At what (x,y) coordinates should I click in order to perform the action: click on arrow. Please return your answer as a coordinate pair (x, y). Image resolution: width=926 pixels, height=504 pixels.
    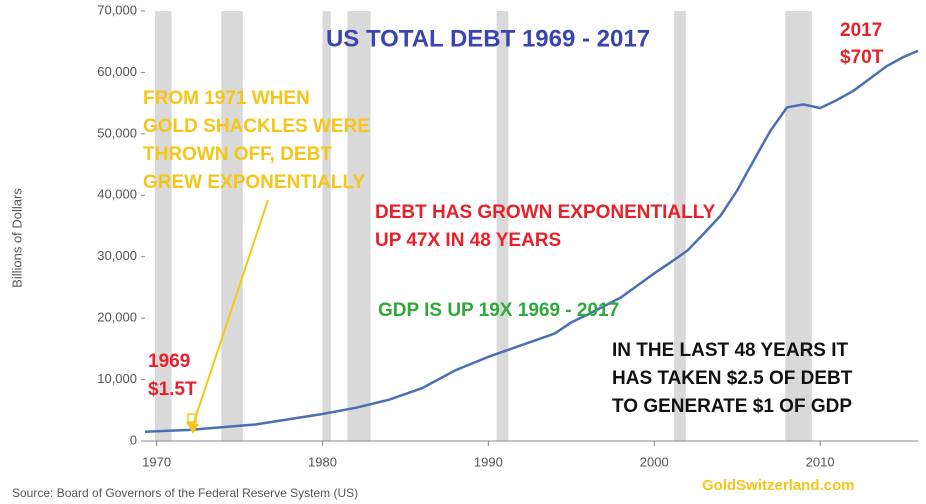
    Looking at the image, I should click on (230, 312).